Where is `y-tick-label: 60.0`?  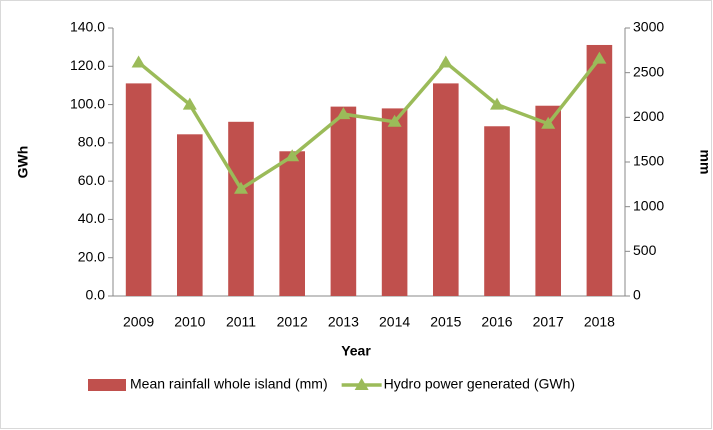
y-tick-label: 60.0 is located at coordinates (91, 180).